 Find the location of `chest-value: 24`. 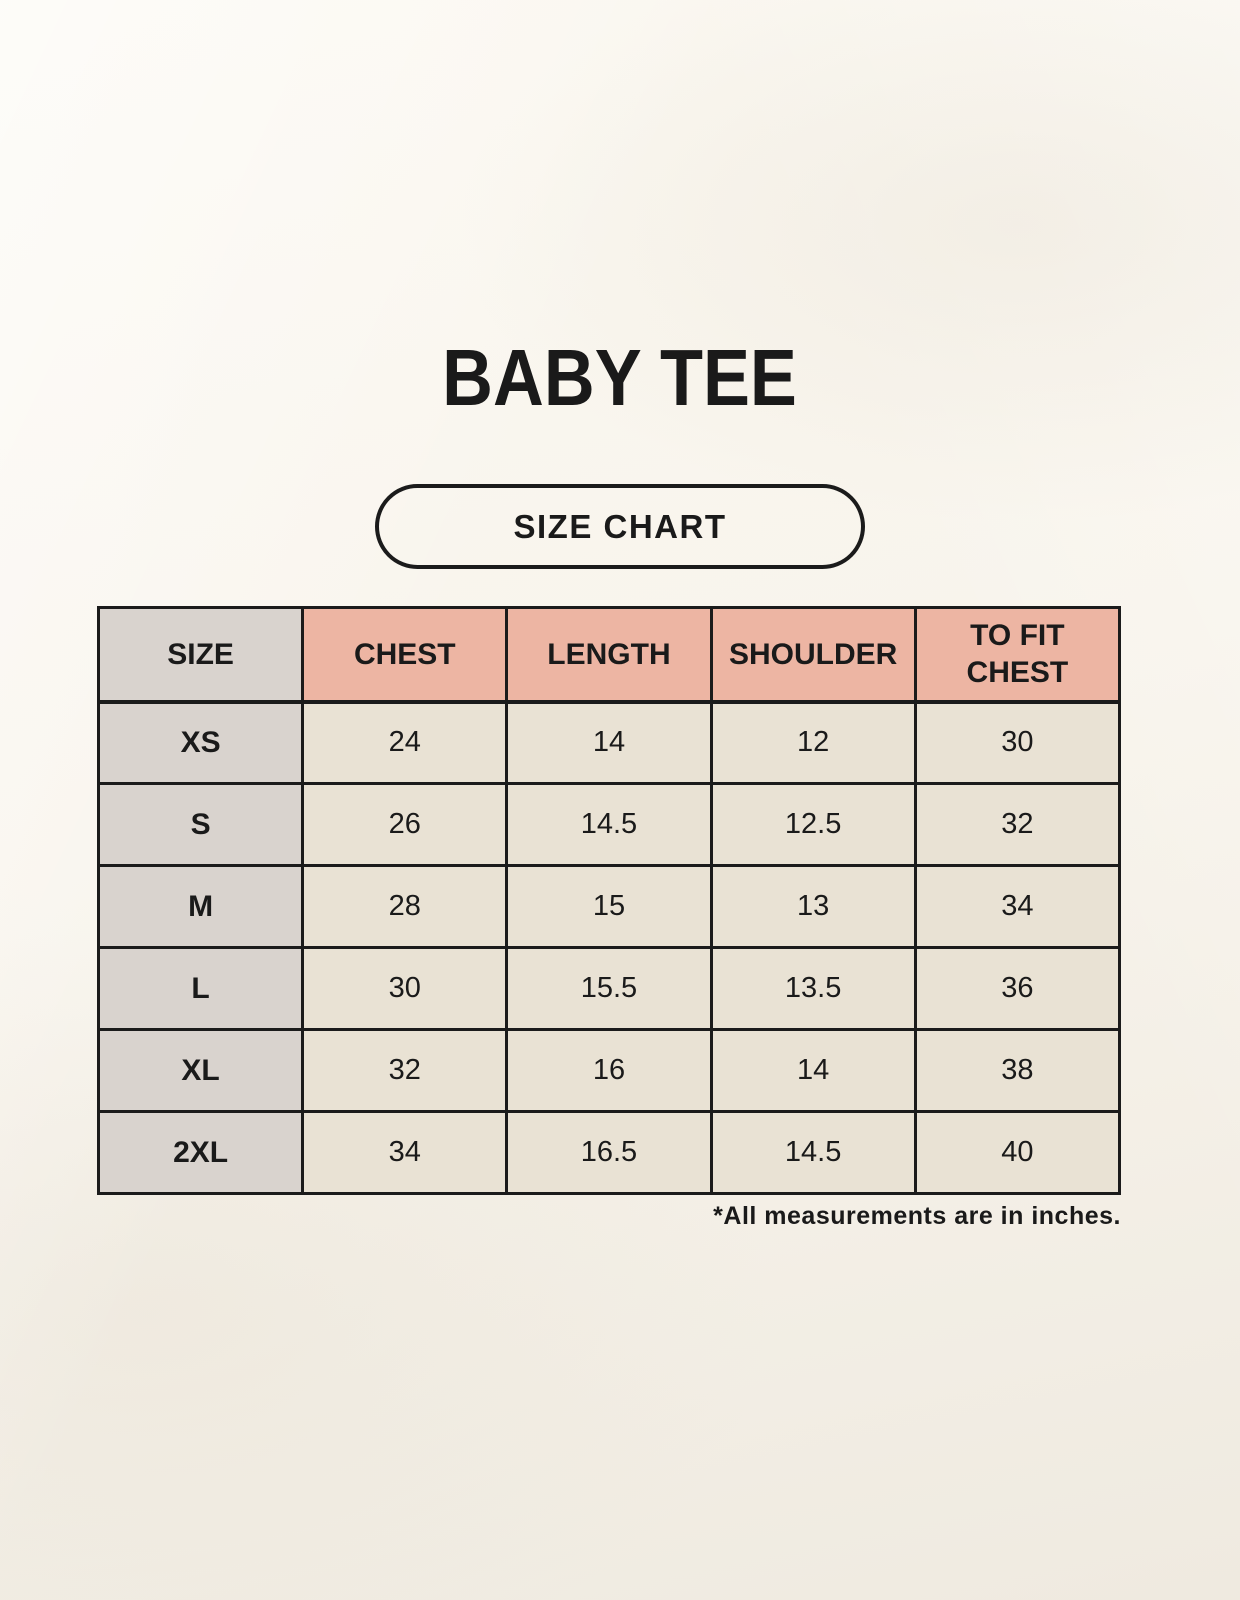

chest-value: 24 is located at coordinates (405, 742).